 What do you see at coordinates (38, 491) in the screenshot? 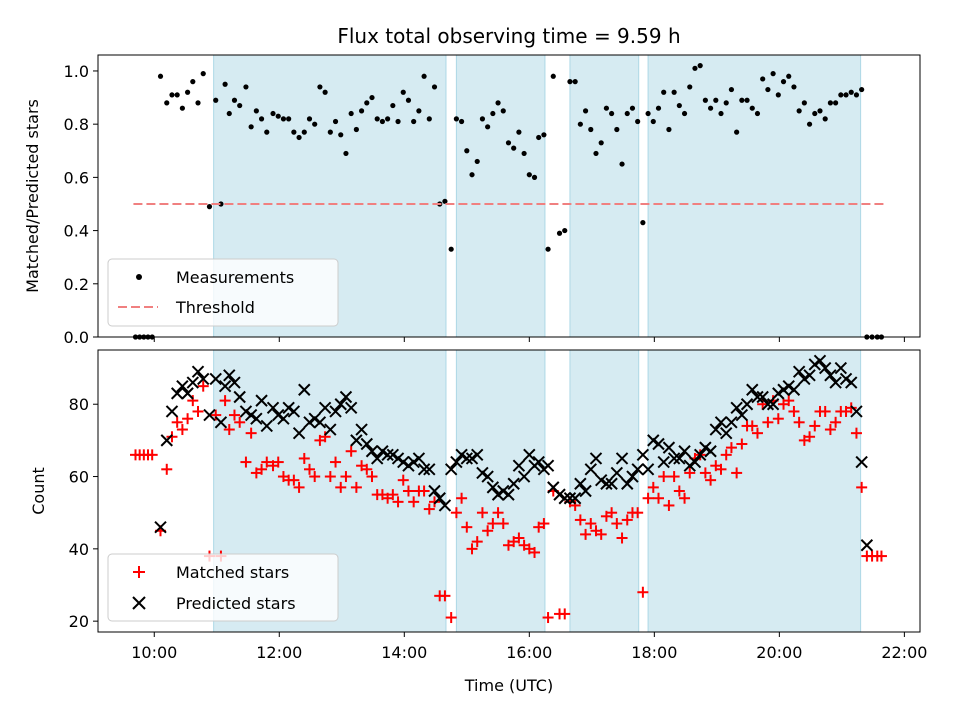
I see `bottom-y-axis-label: Count` at bounding box center [38, 491].